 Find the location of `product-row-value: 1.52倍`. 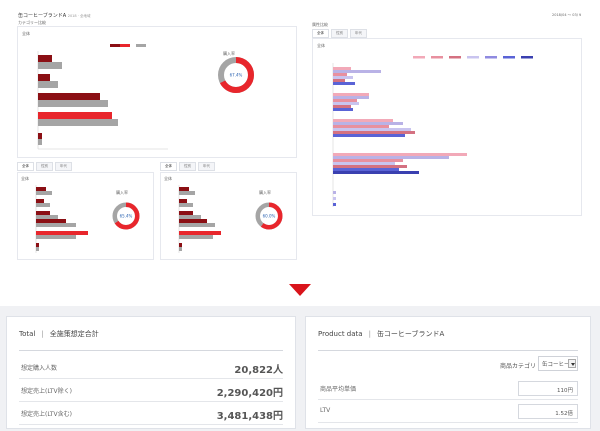

product-row-value: 1.52倍 is located at coordinates (564, 413).